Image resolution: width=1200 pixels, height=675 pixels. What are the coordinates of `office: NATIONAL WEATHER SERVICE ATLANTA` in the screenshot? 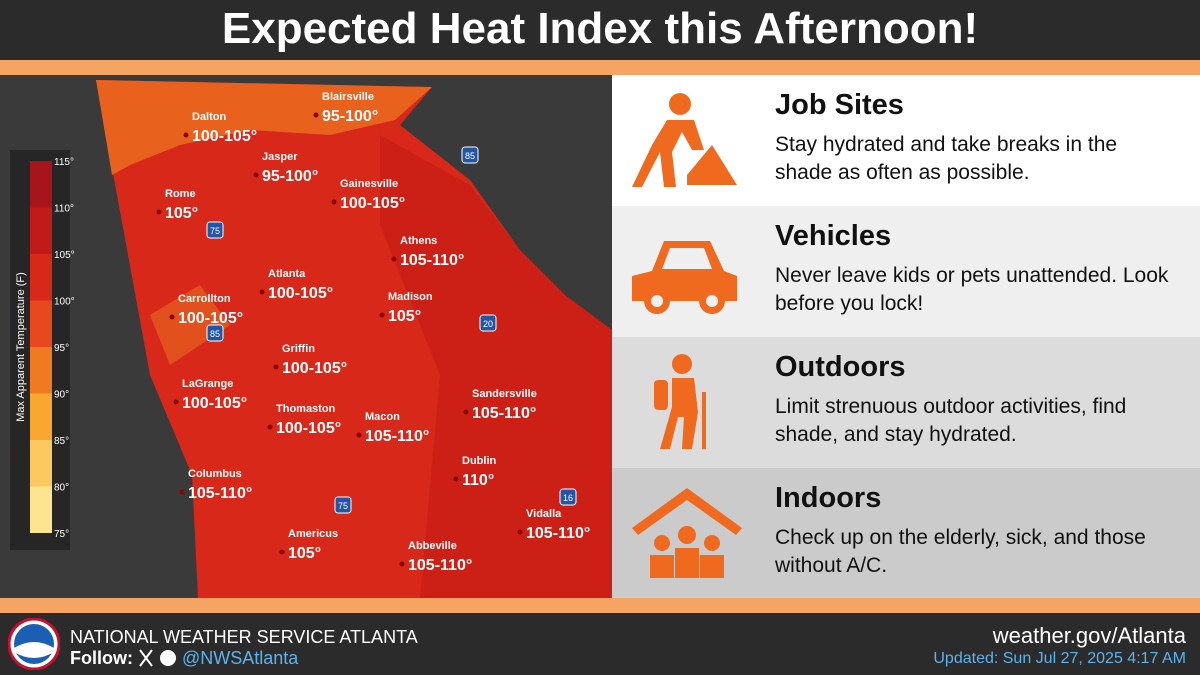 It's located at (244, 637).